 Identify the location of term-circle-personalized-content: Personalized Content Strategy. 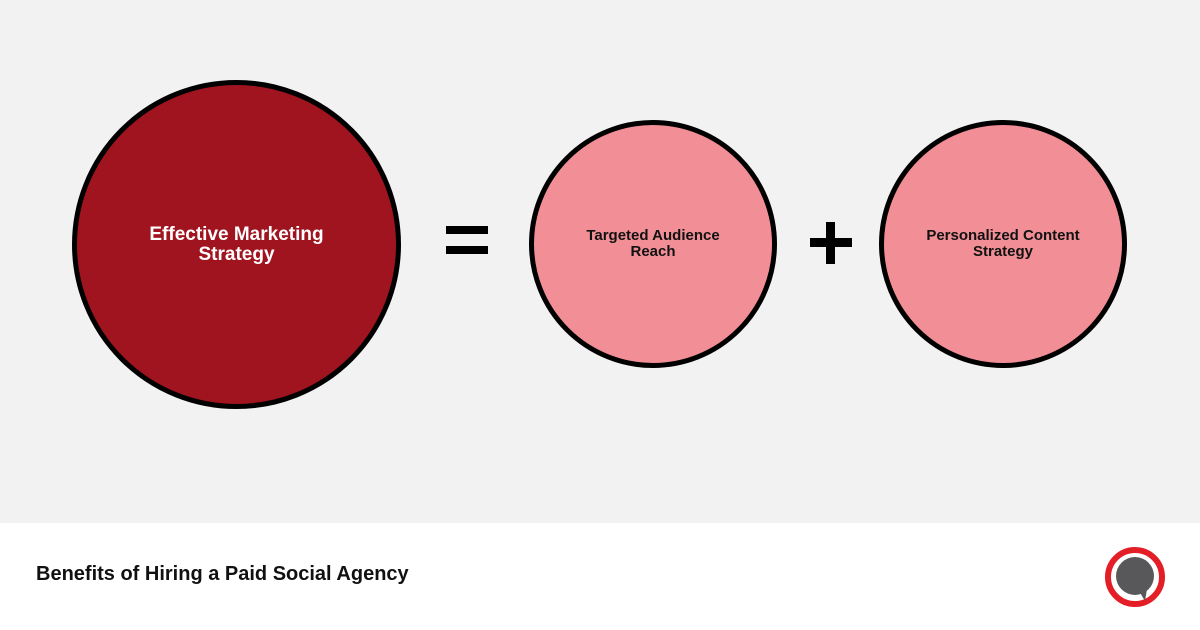
(1003, 244).